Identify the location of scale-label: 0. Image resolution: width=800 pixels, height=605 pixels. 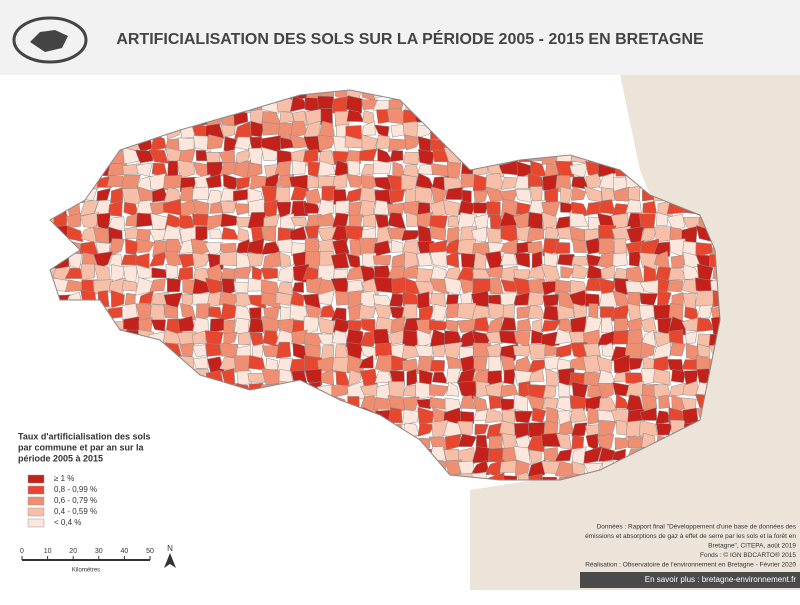
(22, 551).